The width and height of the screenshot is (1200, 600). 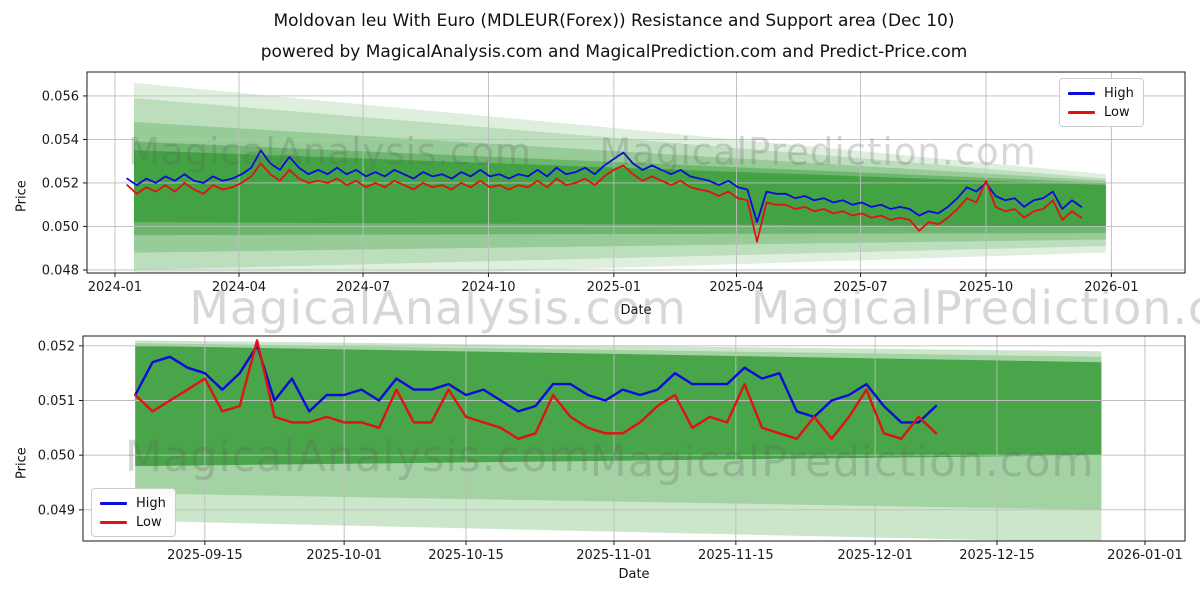 What do you see at coordinates (60, 140) in the screenshot?
I see `svg-text: 0.054` at bounding box center [60, 140].